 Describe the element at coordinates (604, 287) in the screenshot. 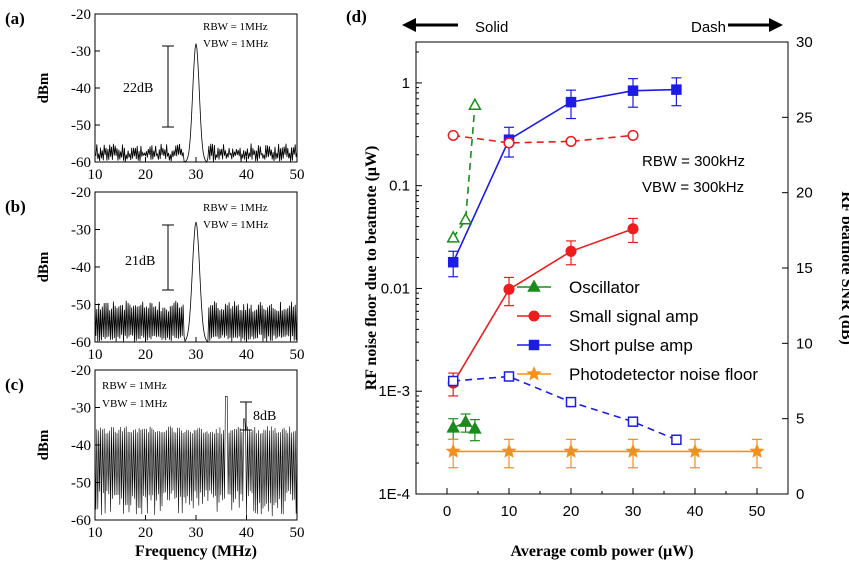

I see `legend-entry: Oscillator` at that location.